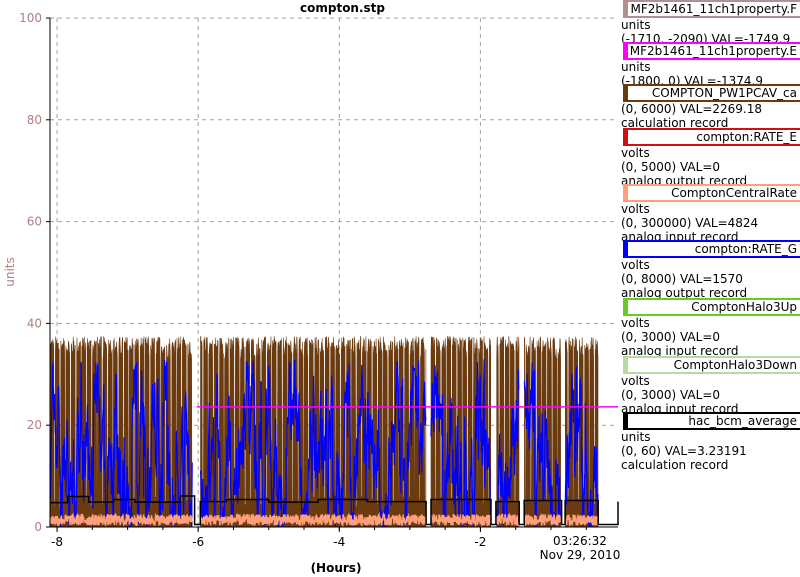  Describe the element at coordinates (682, 279) in the screenshot. I see `legend-item-range: (0, 8000) VAL=1570` at that location.